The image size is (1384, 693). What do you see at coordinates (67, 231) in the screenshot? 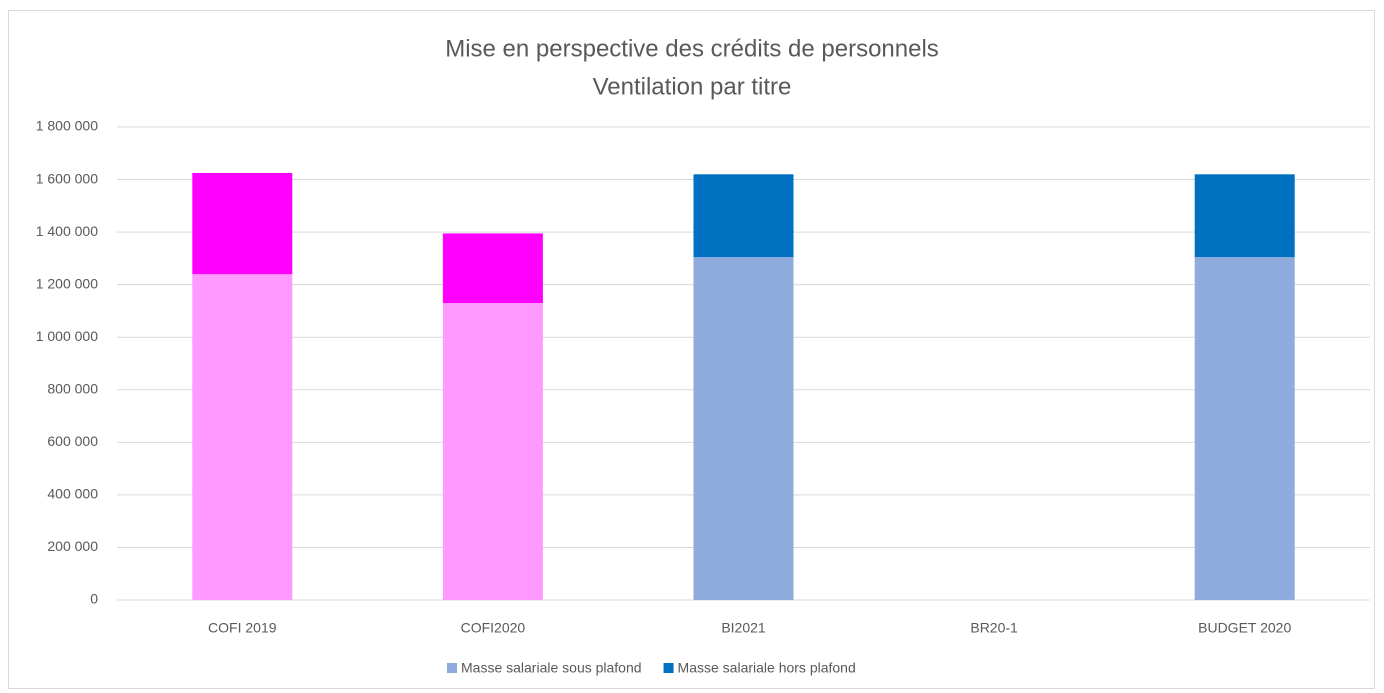
I see `y-tick-label: 1 400 000` at bounding box center [67, 231].